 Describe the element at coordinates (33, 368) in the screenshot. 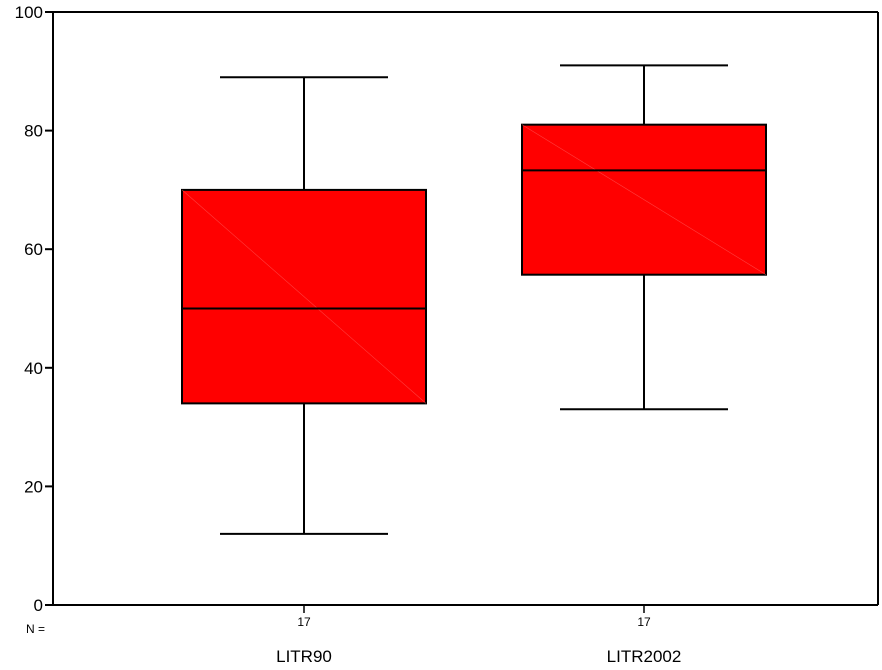

I see `y-tick-label: 40` at that location.